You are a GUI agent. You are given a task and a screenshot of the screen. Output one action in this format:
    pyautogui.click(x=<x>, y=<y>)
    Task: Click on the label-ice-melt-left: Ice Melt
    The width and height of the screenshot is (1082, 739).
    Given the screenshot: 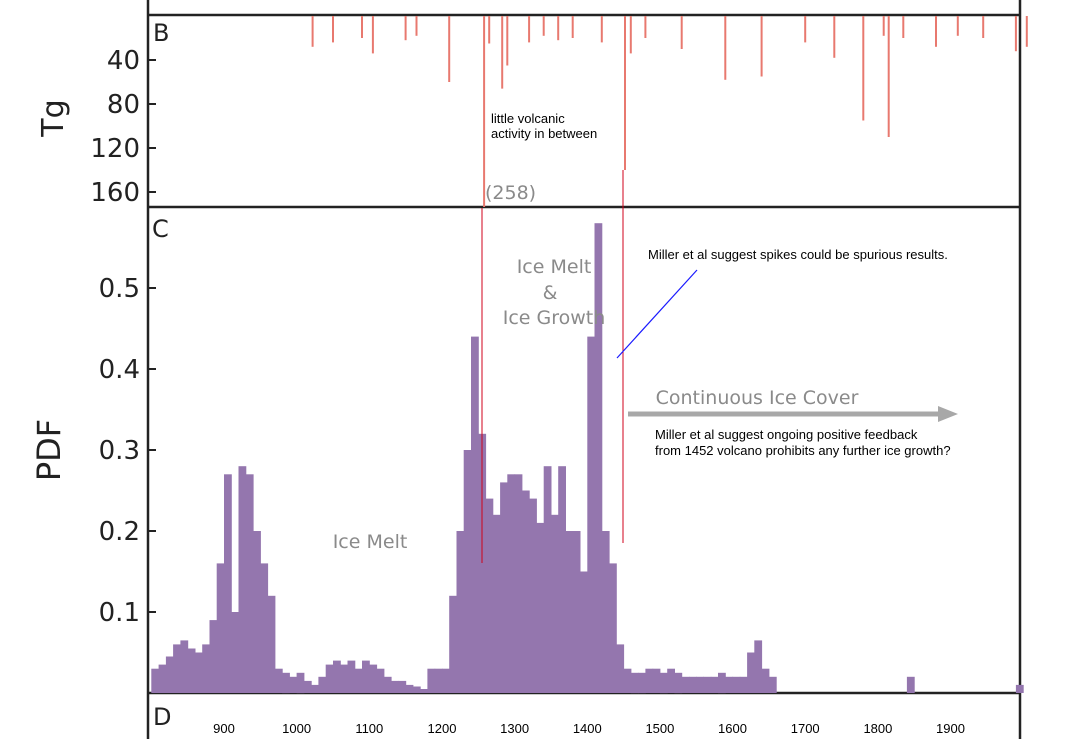 What is the action you would take?
    pyautogui.click(x=370, y=542)
    